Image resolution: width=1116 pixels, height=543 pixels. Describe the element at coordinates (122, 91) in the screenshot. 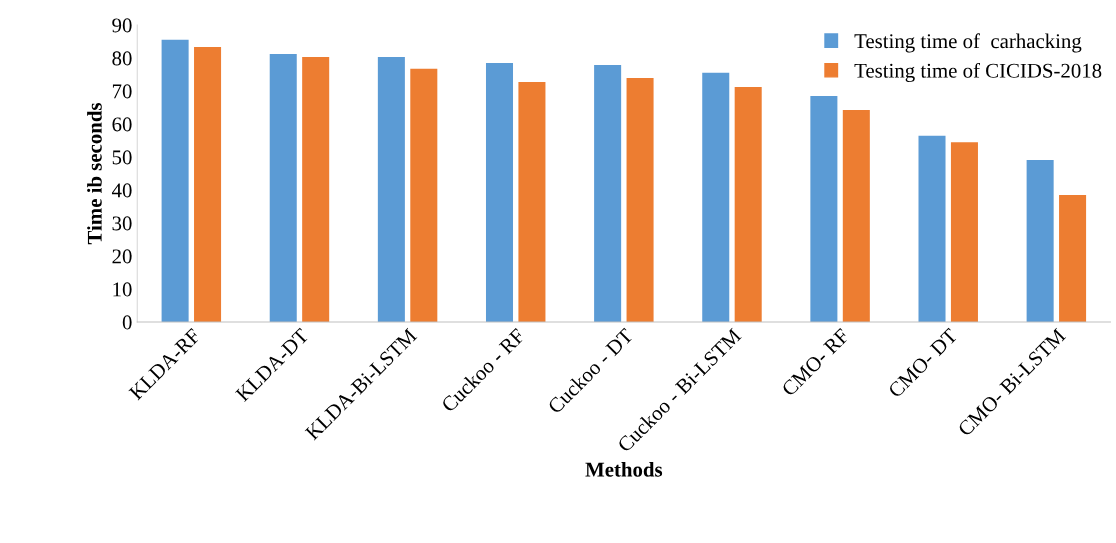

I see `y-tick-label: 70` at that location.